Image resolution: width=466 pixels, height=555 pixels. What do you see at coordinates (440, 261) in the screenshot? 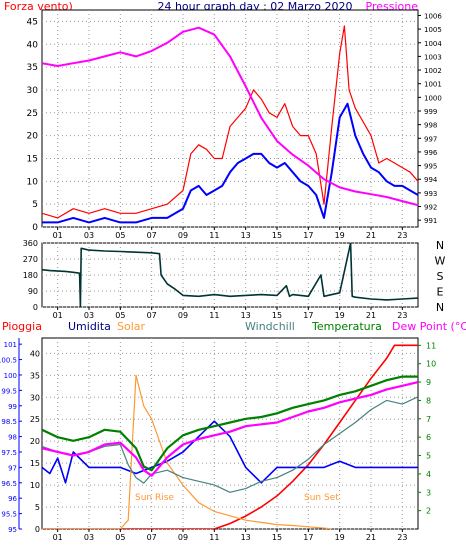
I see `compass-label: W` at bounding box center [440, 261].